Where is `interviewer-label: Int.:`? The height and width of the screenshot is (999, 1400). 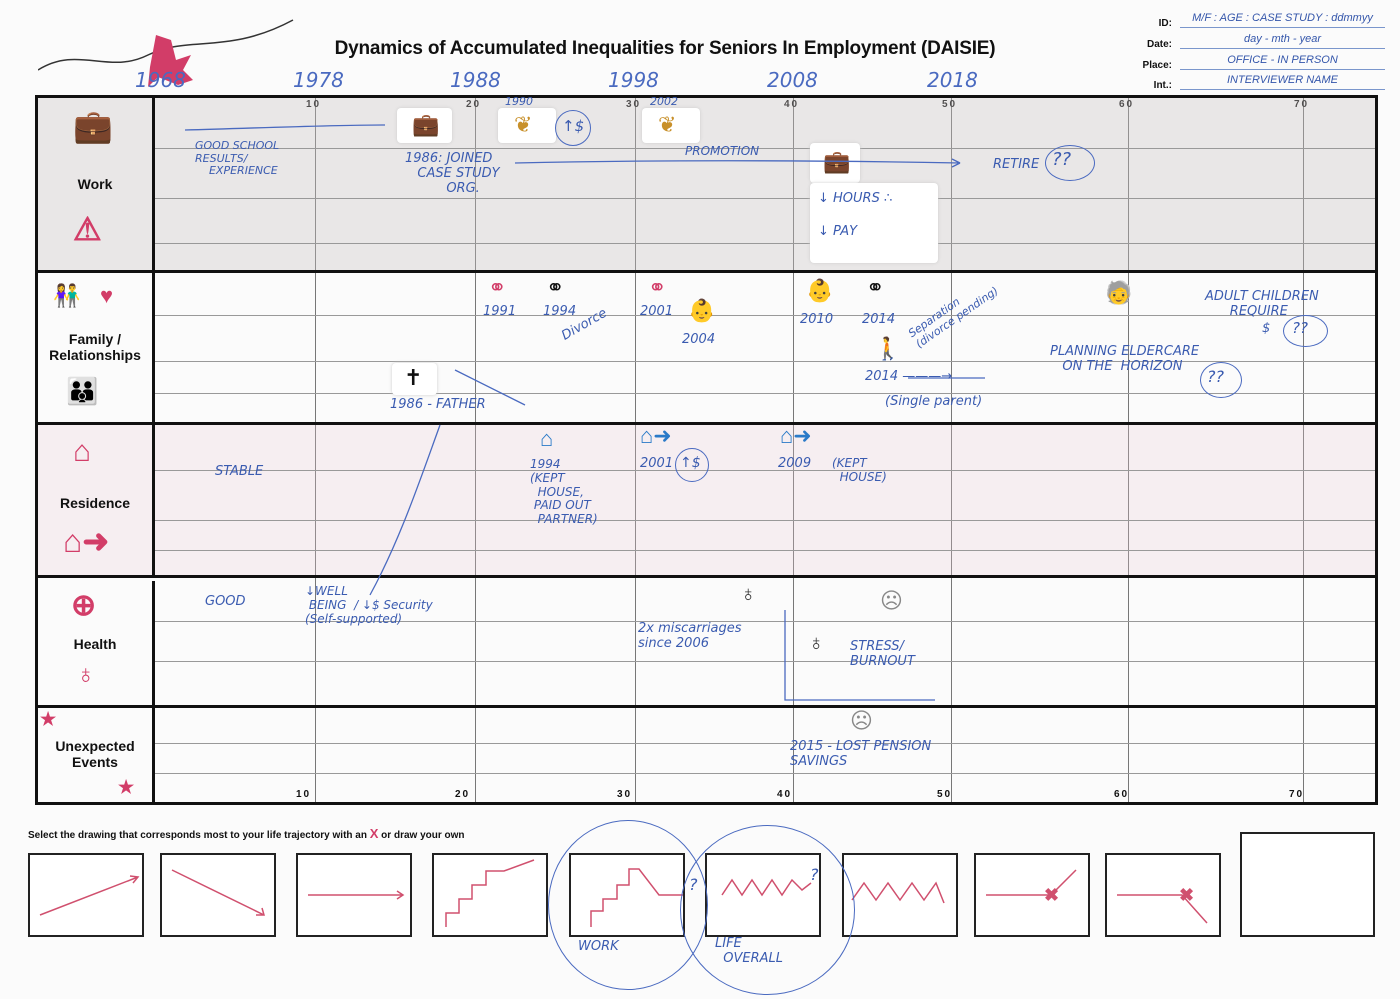
interviewer-label: Int.: is located at coordinates (1162, 85).